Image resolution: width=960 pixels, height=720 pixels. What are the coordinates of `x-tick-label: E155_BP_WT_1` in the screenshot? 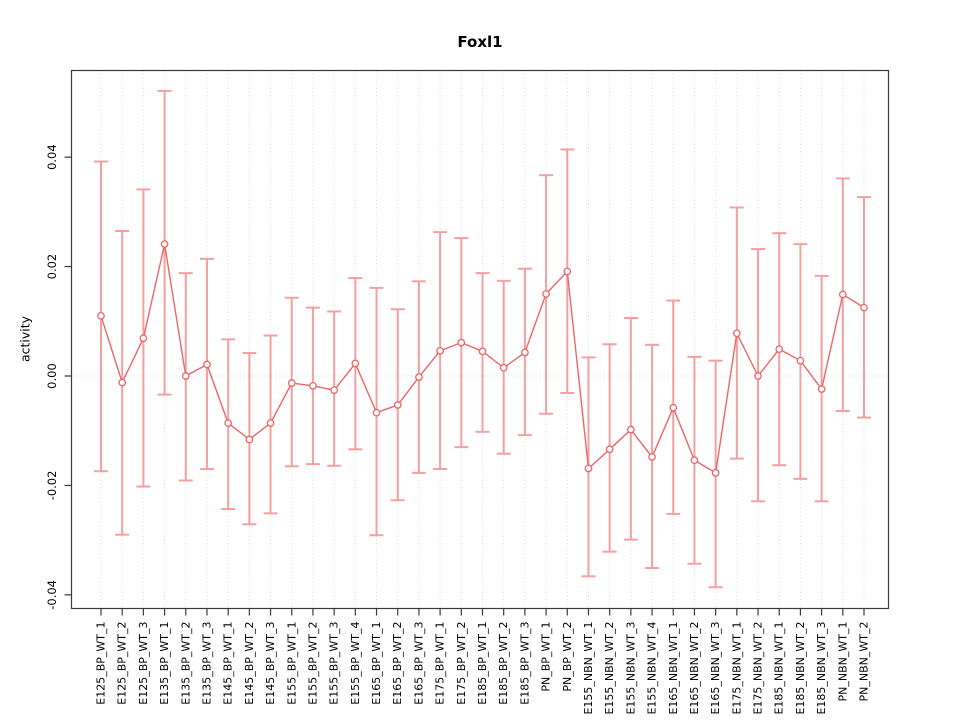 It's located at (291, 663).